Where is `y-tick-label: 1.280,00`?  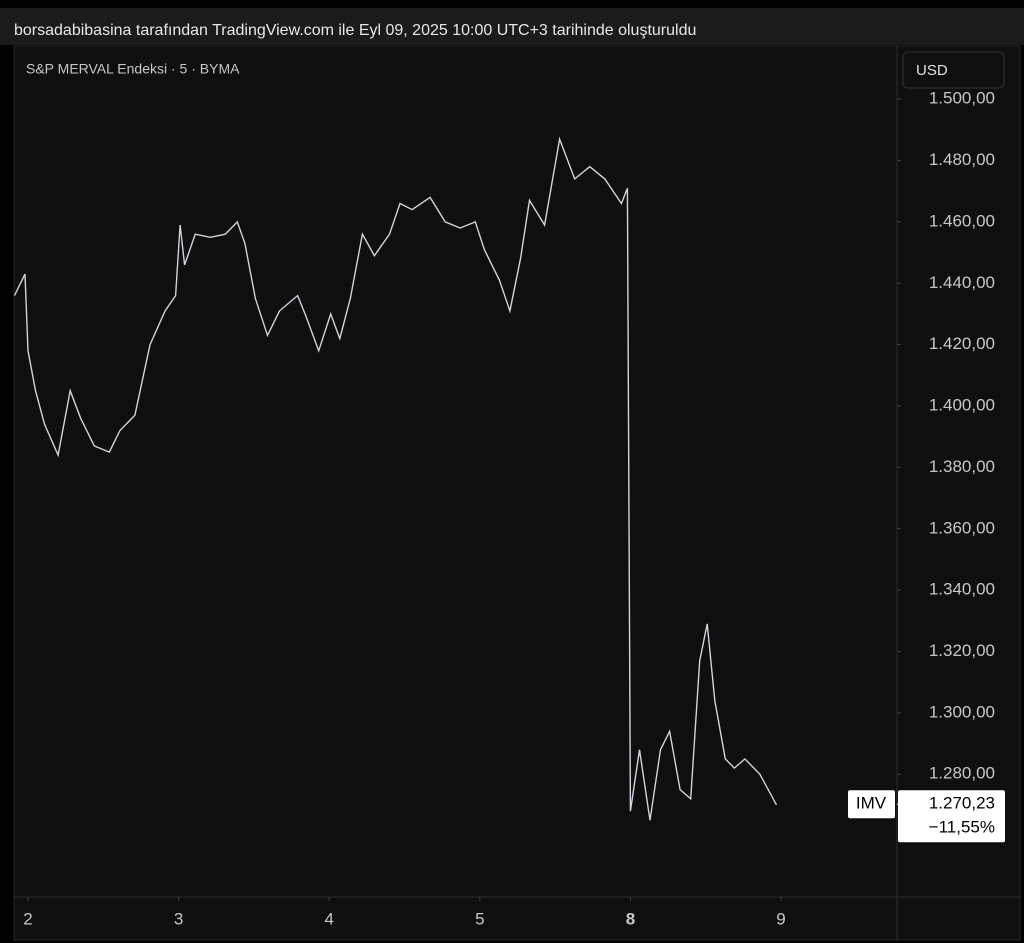 y-tick-label: 1.280,00 is located at coordinates (962, 773).